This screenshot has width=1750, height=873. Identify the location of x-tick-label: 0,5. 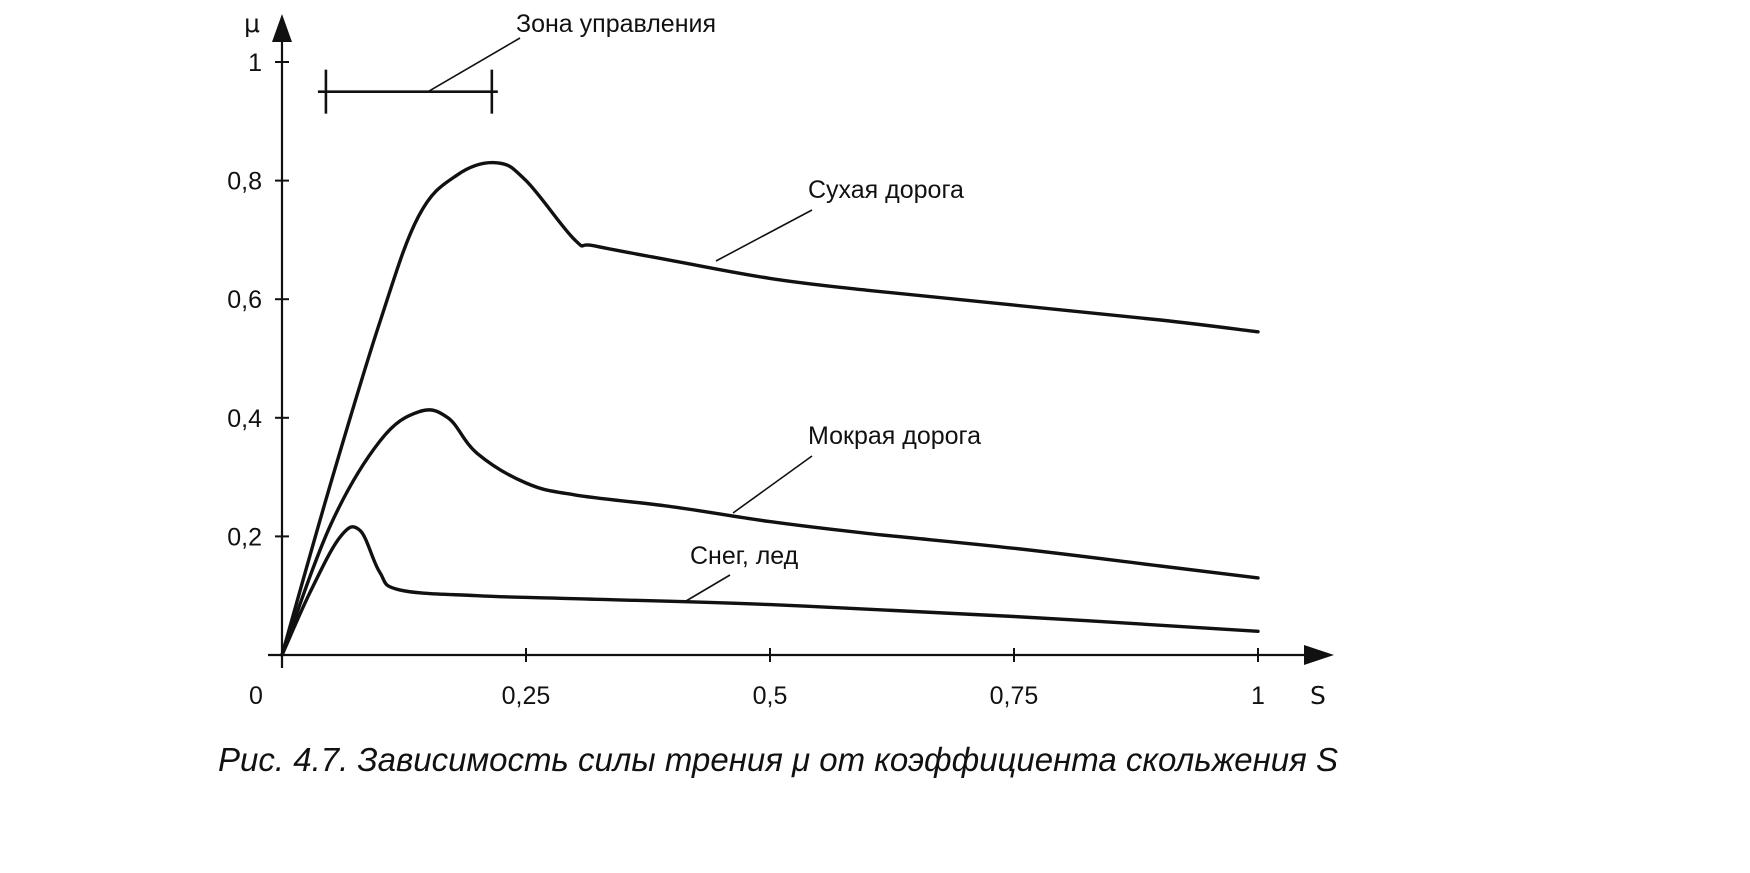
(770, 696).